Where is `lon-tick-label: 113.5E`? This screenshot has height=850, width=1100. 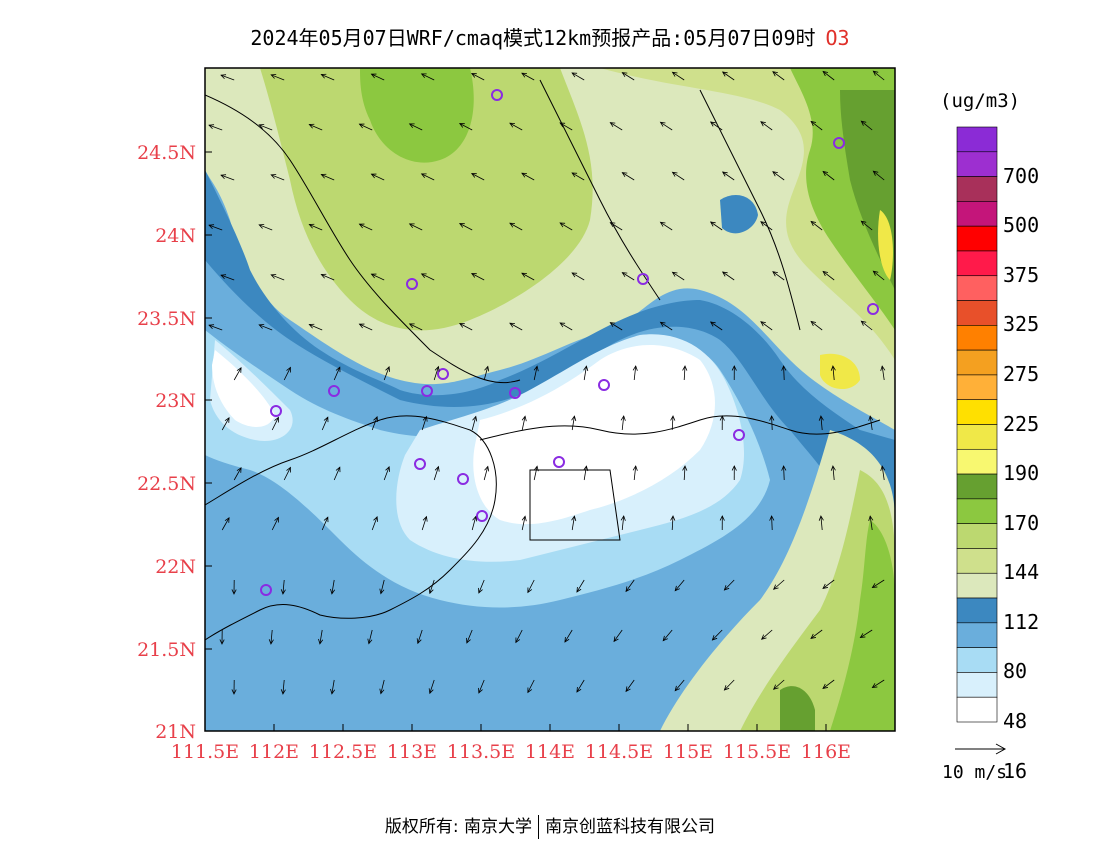
lon-tick-label: 113.5E is located at coordinates (481, 752).